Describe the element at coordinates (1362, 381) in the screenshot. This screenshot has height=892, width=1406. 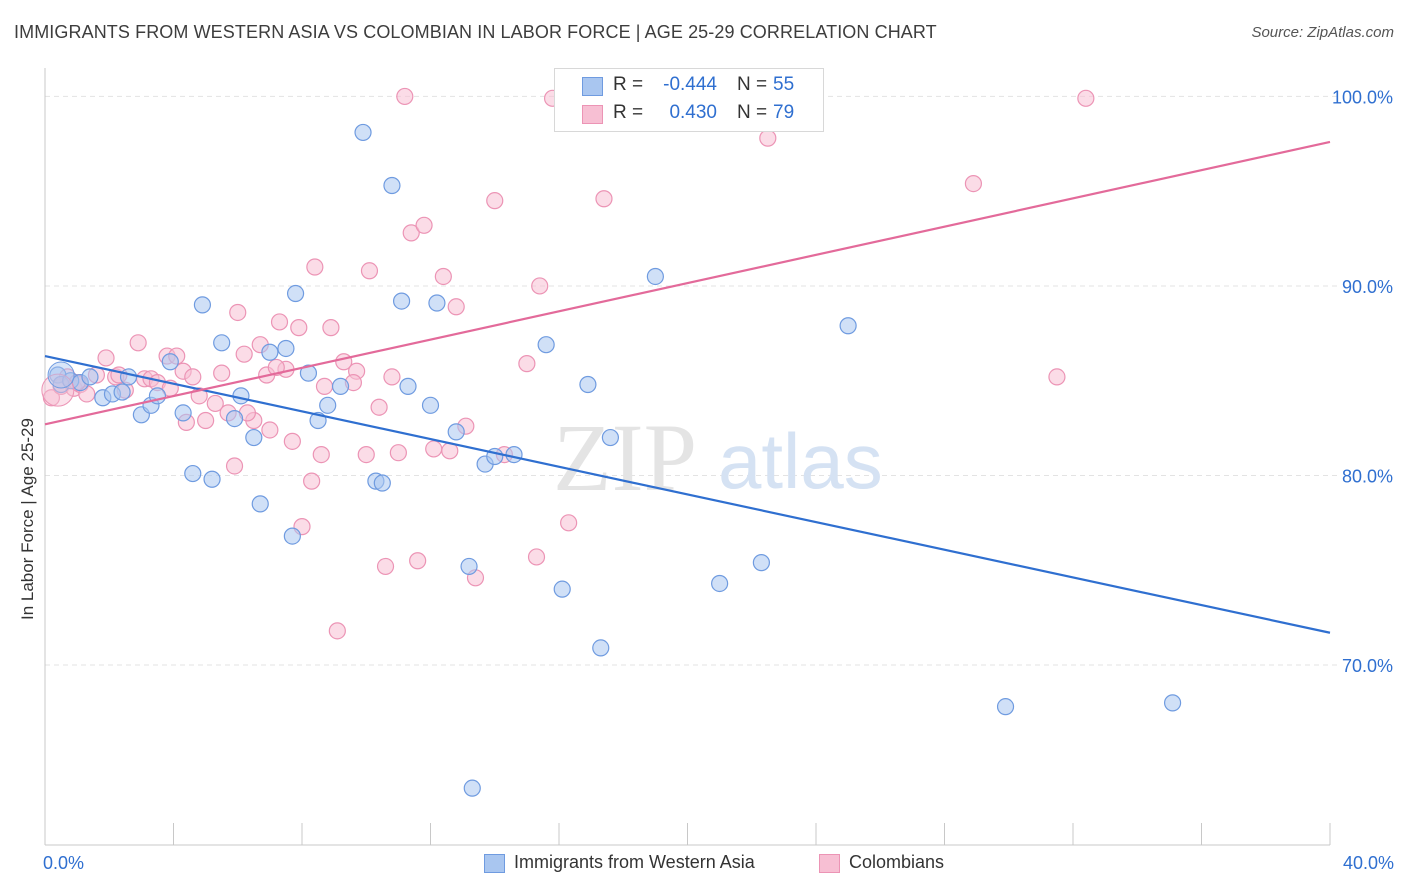
I see `y-tick-labels: 70.0% 80.0% 90.0% 100.0%` at that location.